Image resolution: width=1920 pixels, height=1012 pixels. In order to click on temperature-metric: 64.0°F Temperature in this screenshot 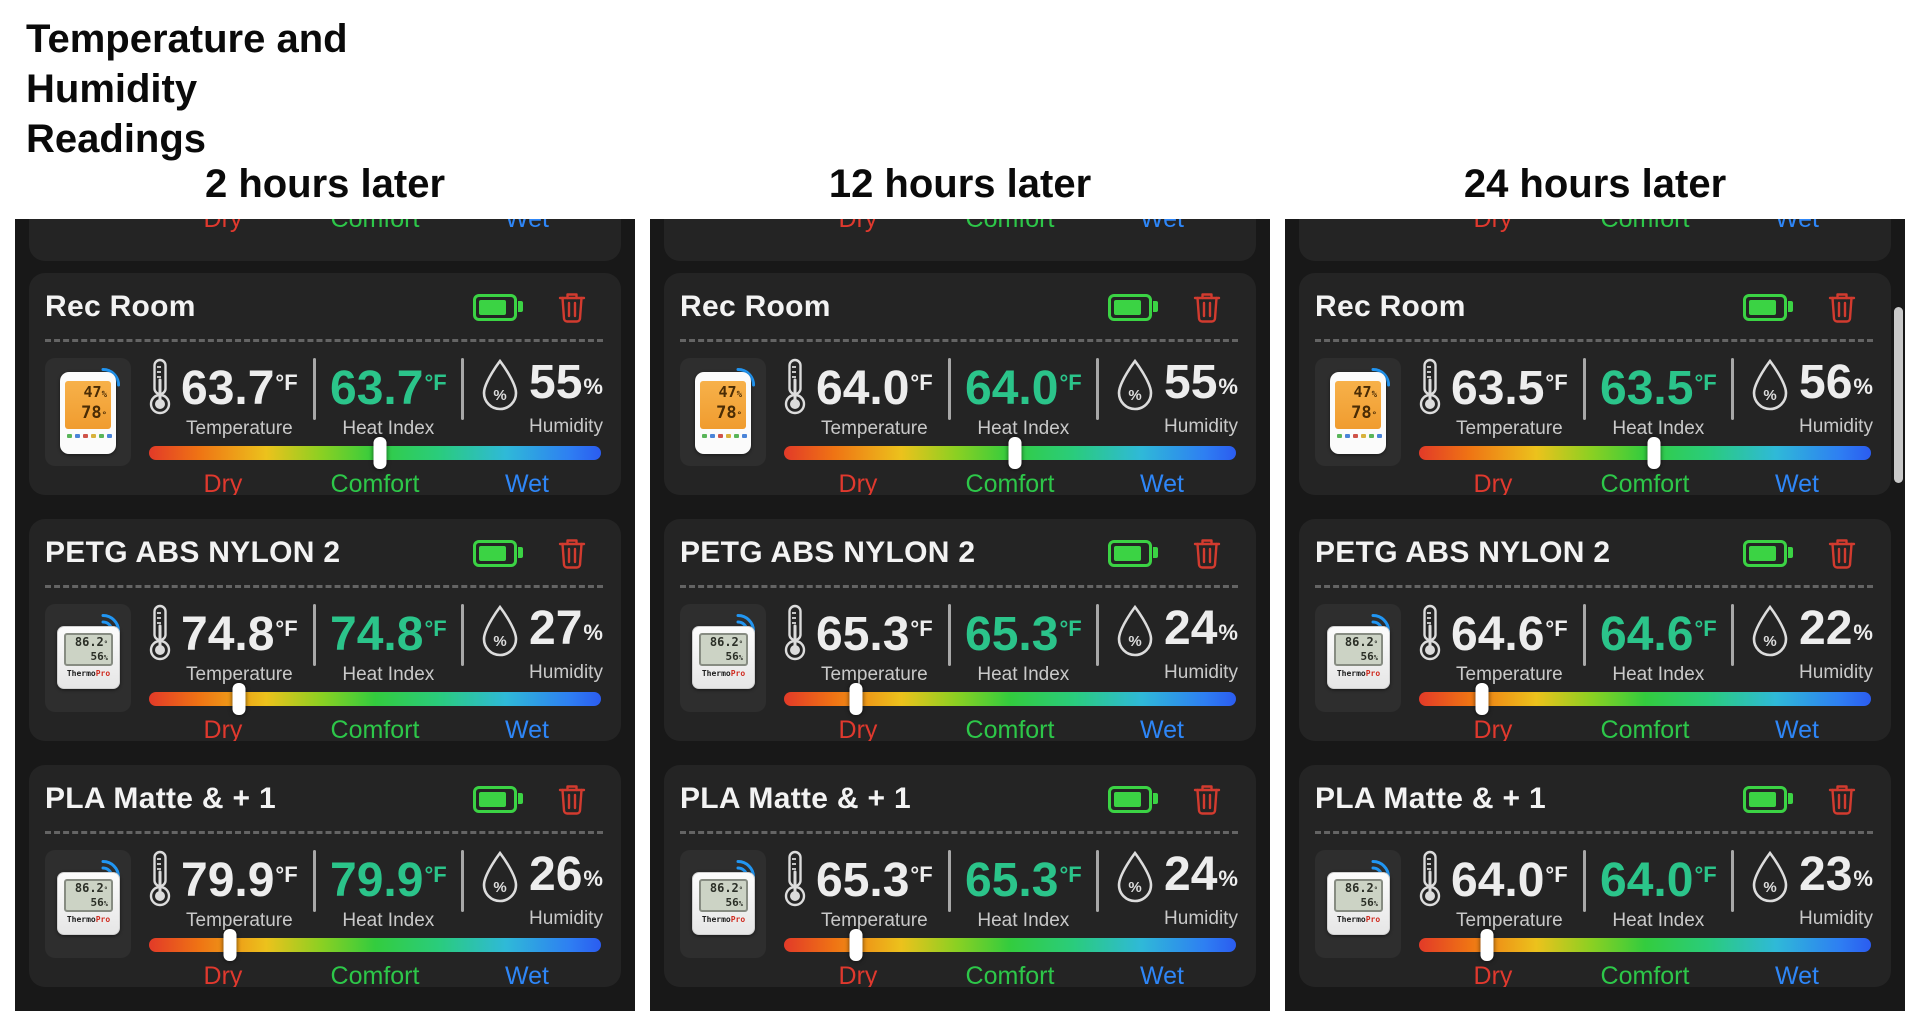, I will do `click(1492, 891)`.